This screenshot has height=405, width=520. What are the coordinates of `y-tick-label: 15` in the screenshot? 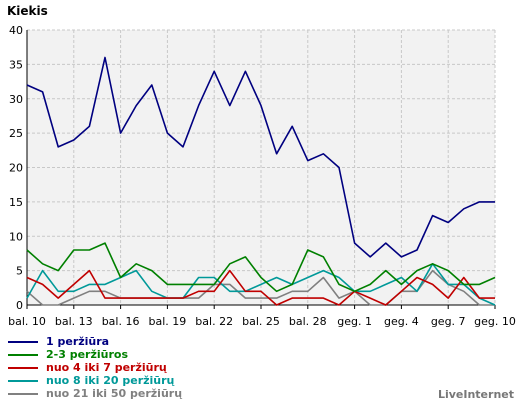 It's located at (16, 202).